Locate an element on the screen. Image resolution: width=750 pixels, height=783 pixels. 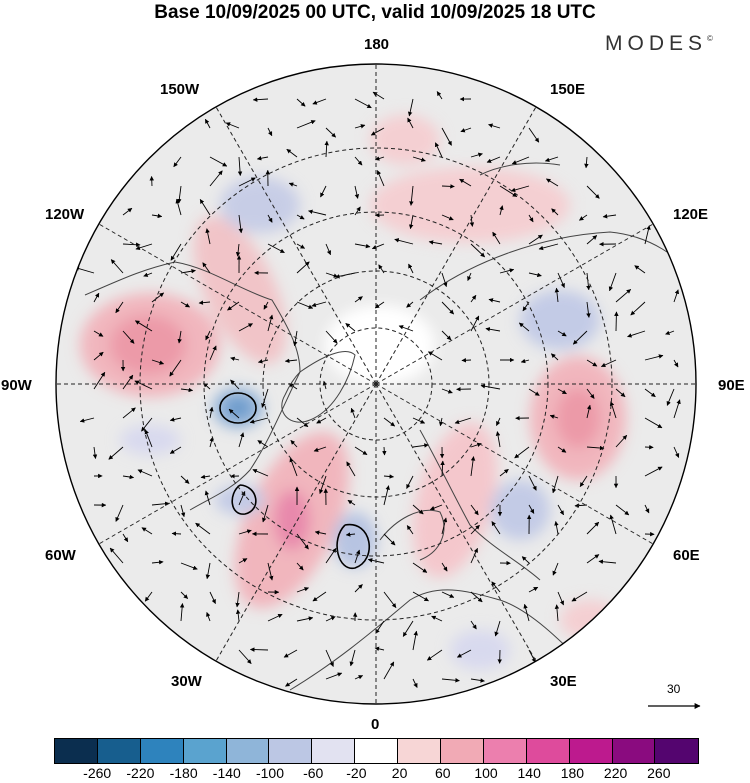
colorbar-tick-label: -220 is located at coordinates (140, 773).